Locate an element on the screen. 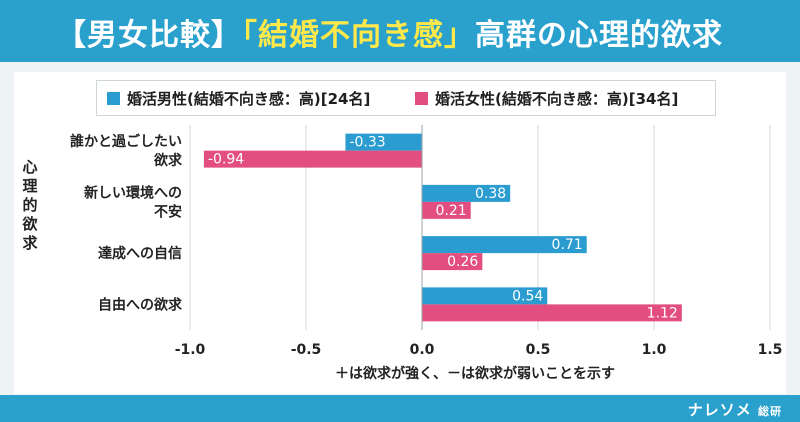  title-accent: 「結婚不向き感」 is located at coordinates (358, 35).